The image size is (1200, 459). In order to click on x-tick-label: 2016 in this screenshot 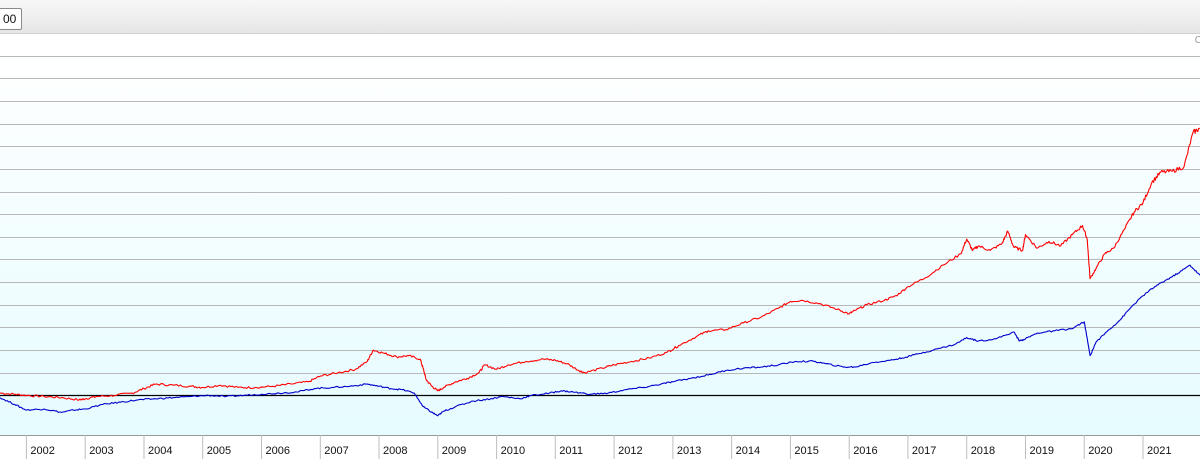, I will do `click(865, 451)`.